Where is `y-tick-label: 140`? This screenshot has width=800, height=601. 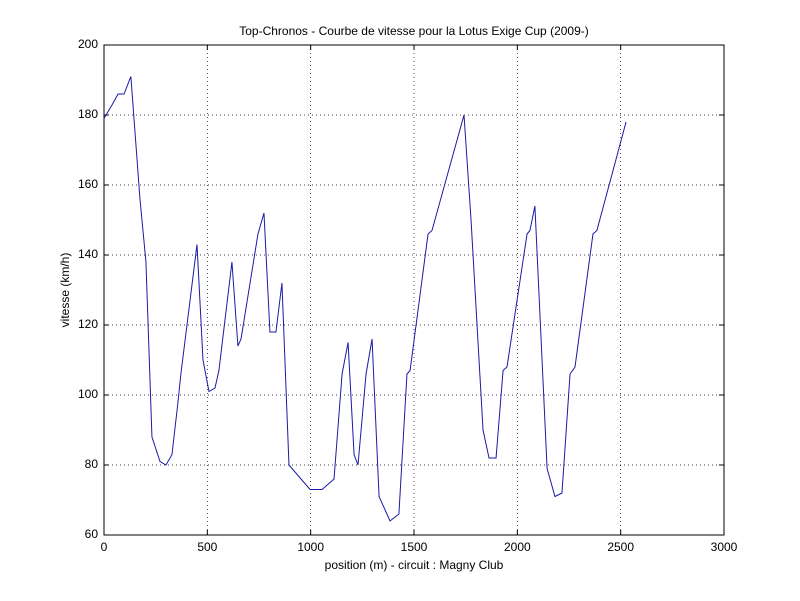 y-tick-label: 140 is located at coordinates (88, 254).